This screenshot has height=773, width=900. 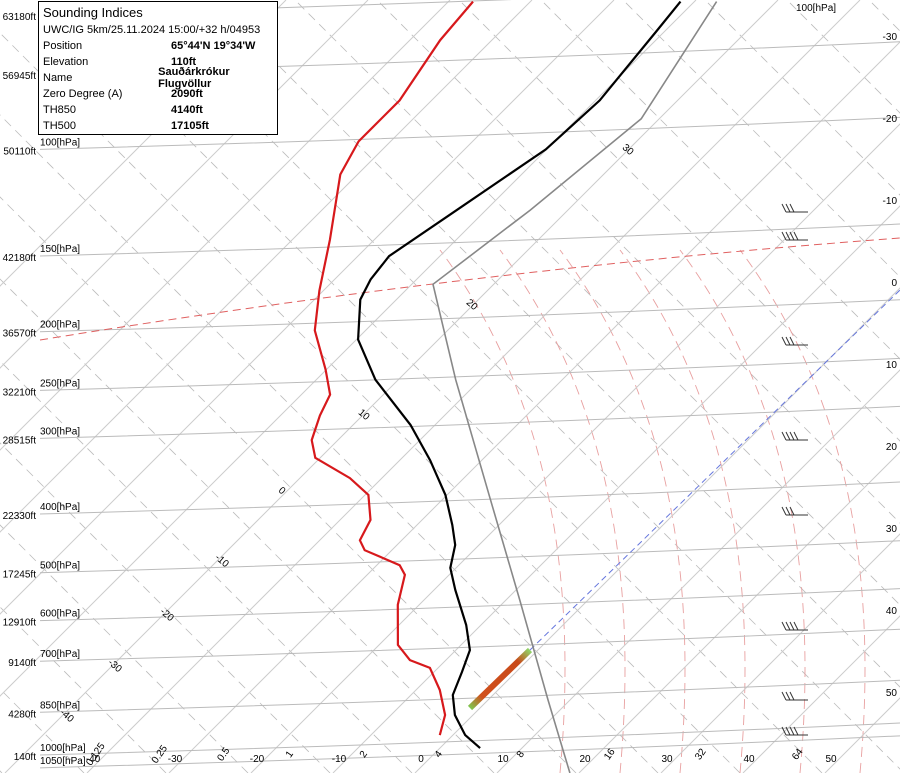 What do you see at coordinates (890, 119) in the screenshot?
I see `isotherm-label: -20` at bounding box center [890, 119].